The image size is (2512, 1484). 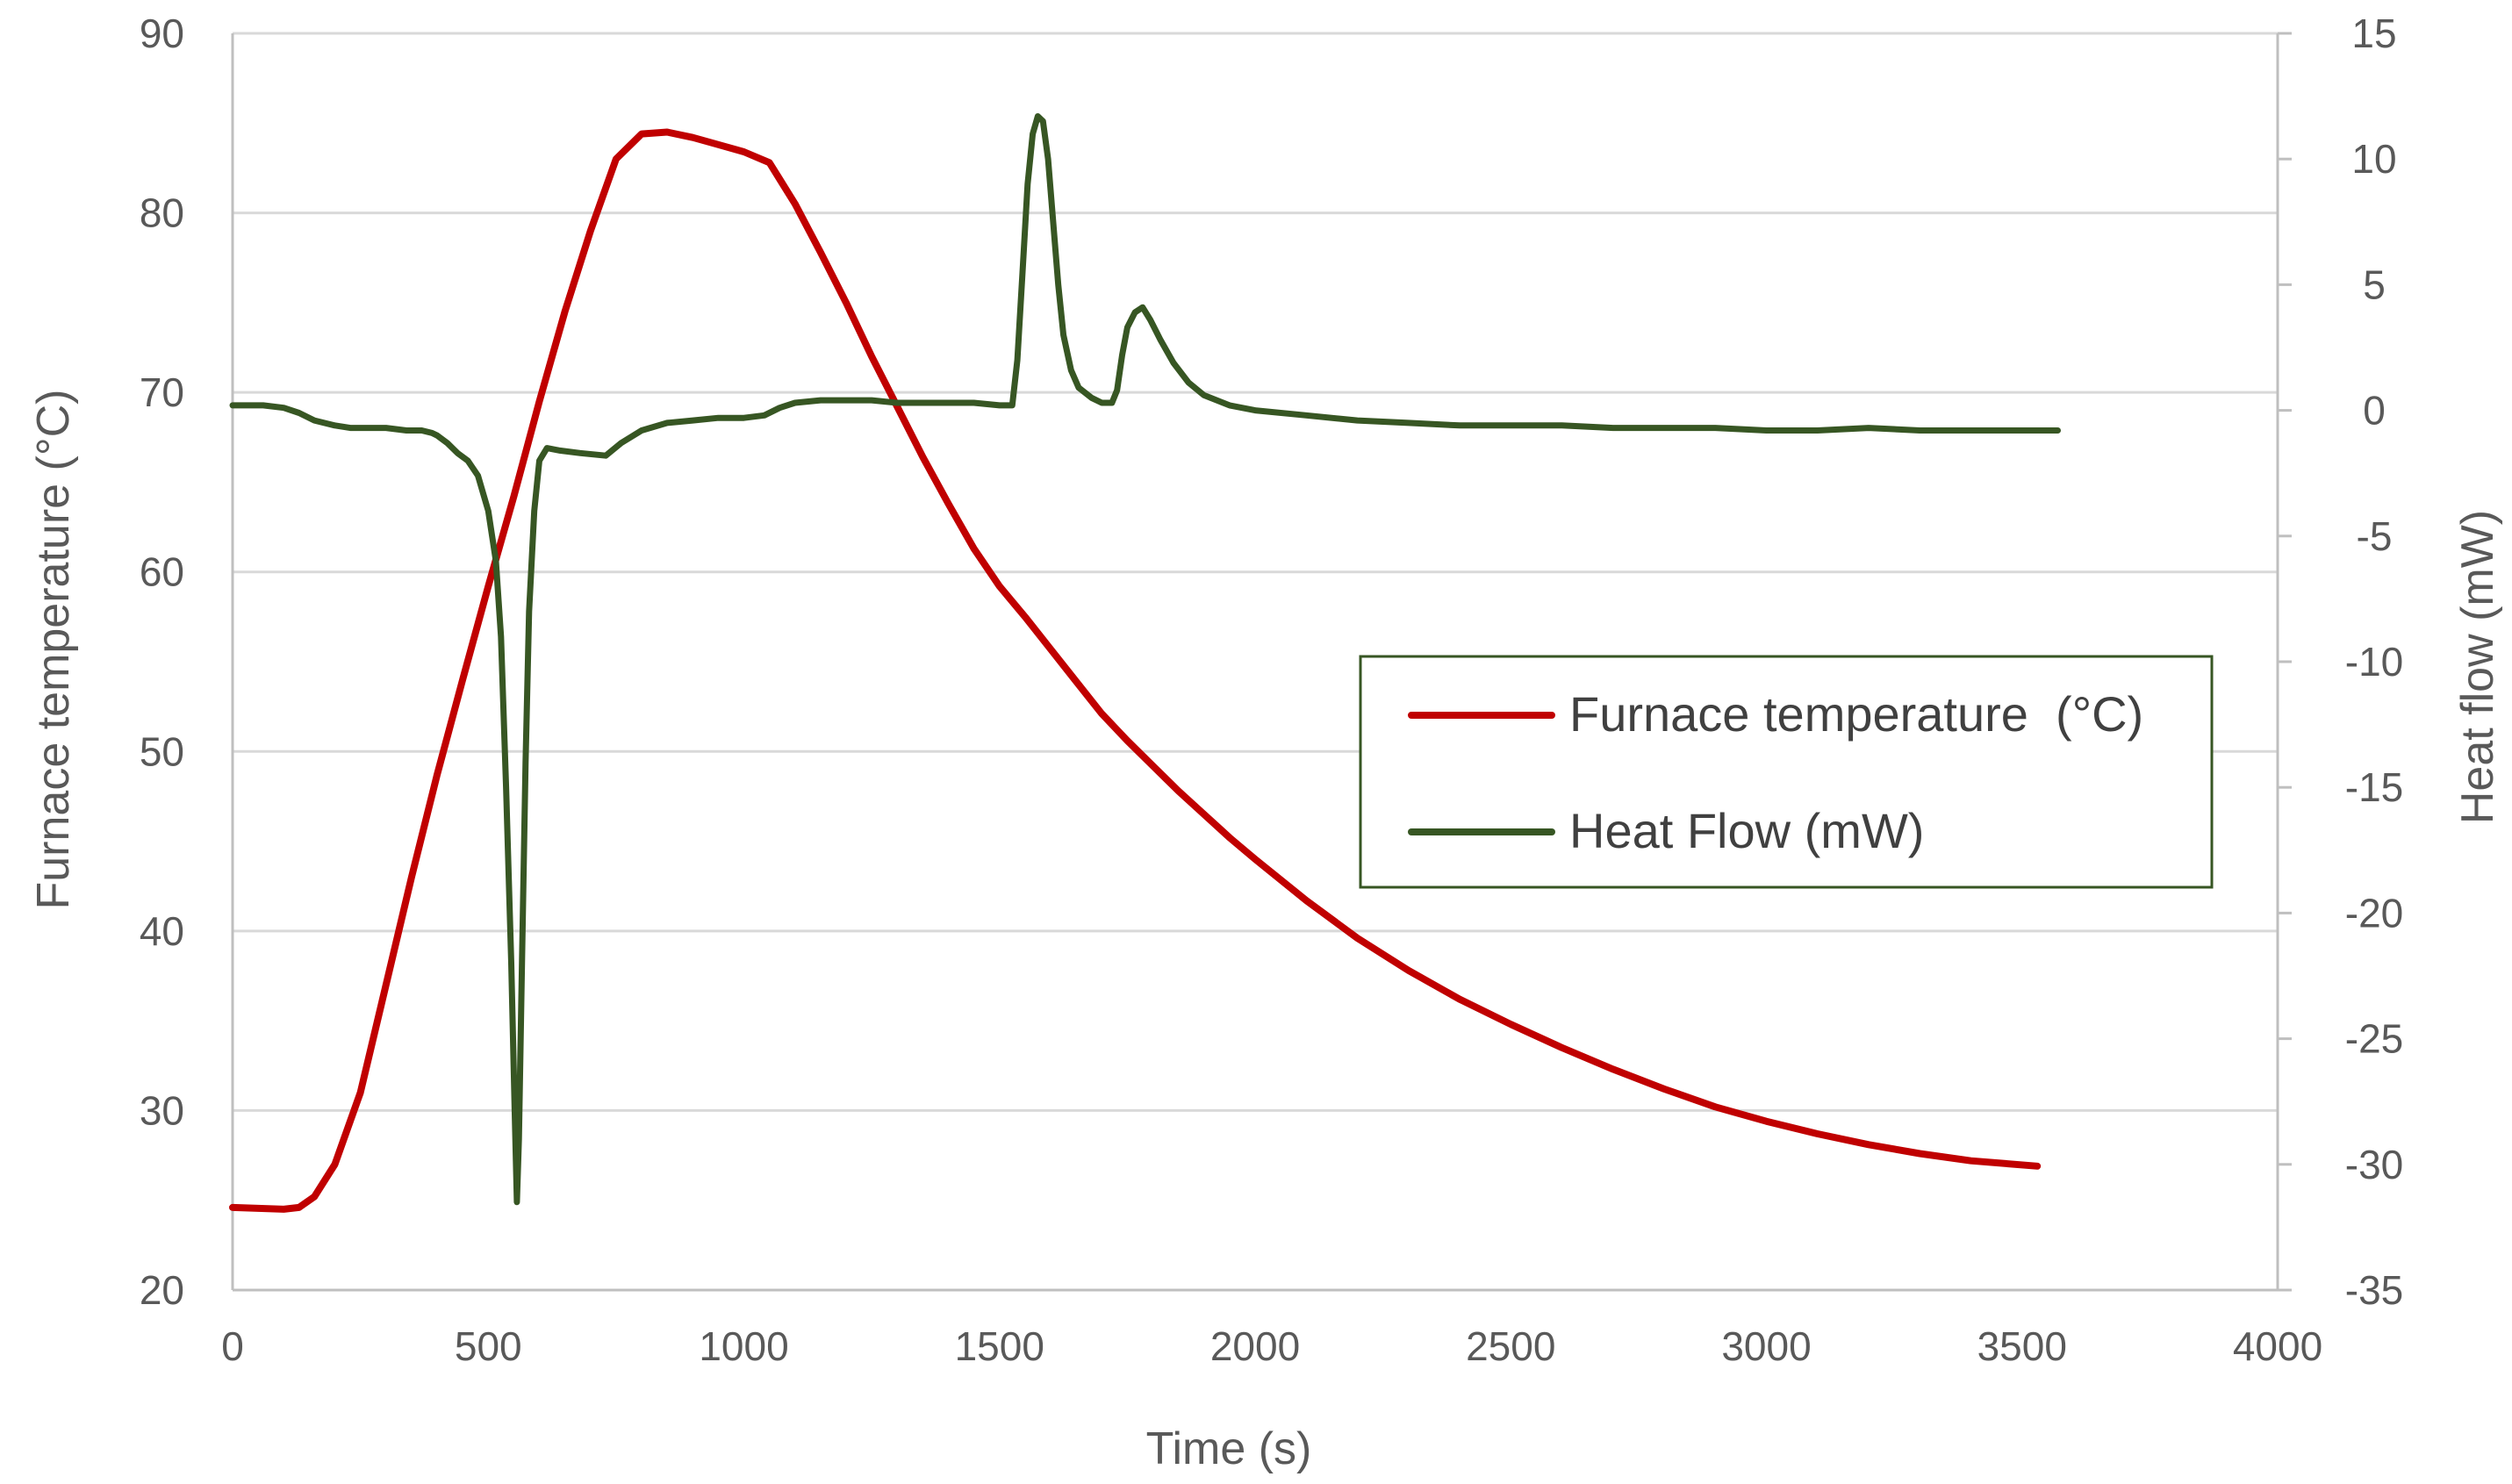 I want to click on right-y-tick-label: -35, so click(x=2374, y=1290).